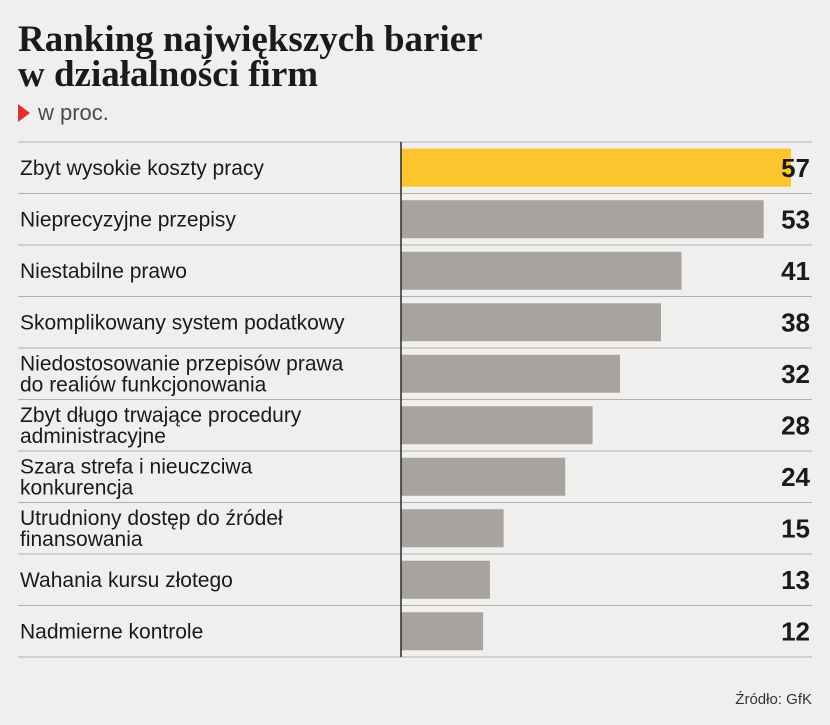  I want to click on value-label: 13, so click(795, 580).